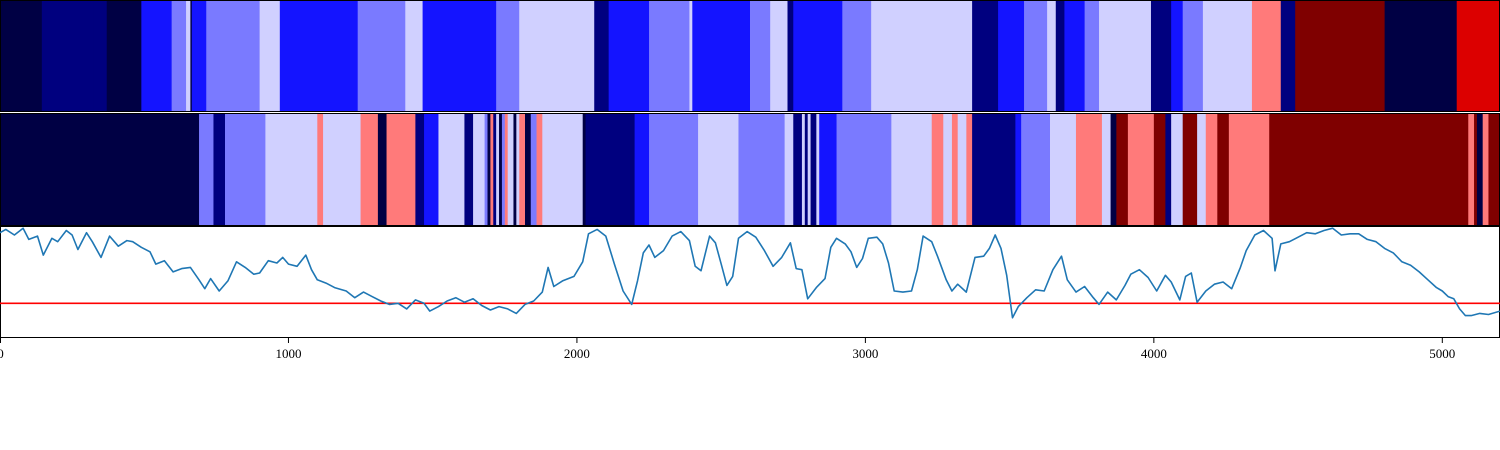 The image size is (1500, 450). Describe the element at coordinates (577, 353) in the screenshot. I see `x-tick-label: 2000` at that location.